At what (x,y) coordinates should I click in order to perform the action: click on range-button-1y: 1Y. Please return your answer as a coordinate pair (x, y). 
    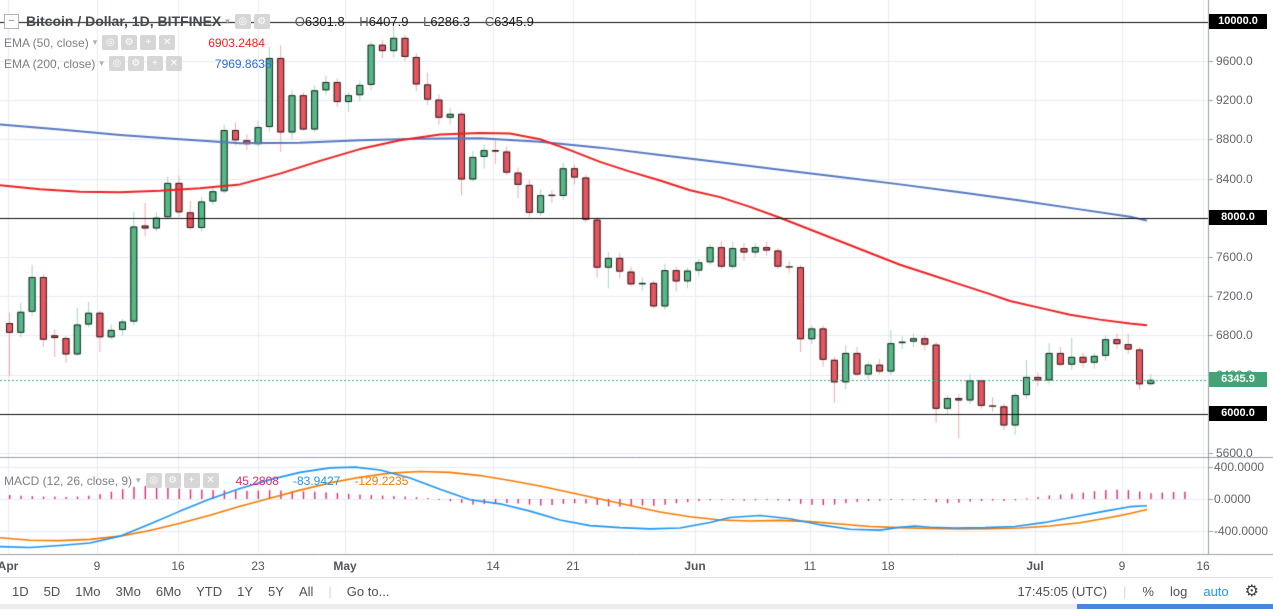
    Looking at the image, I should click on (245, 591).